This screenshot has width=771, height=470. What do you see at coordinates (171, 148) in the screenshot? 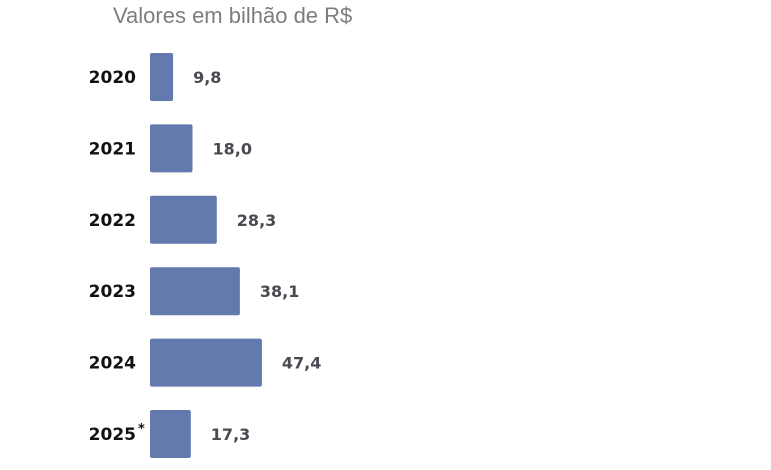
I see `bar-2021` at bounding box center [171, 148].